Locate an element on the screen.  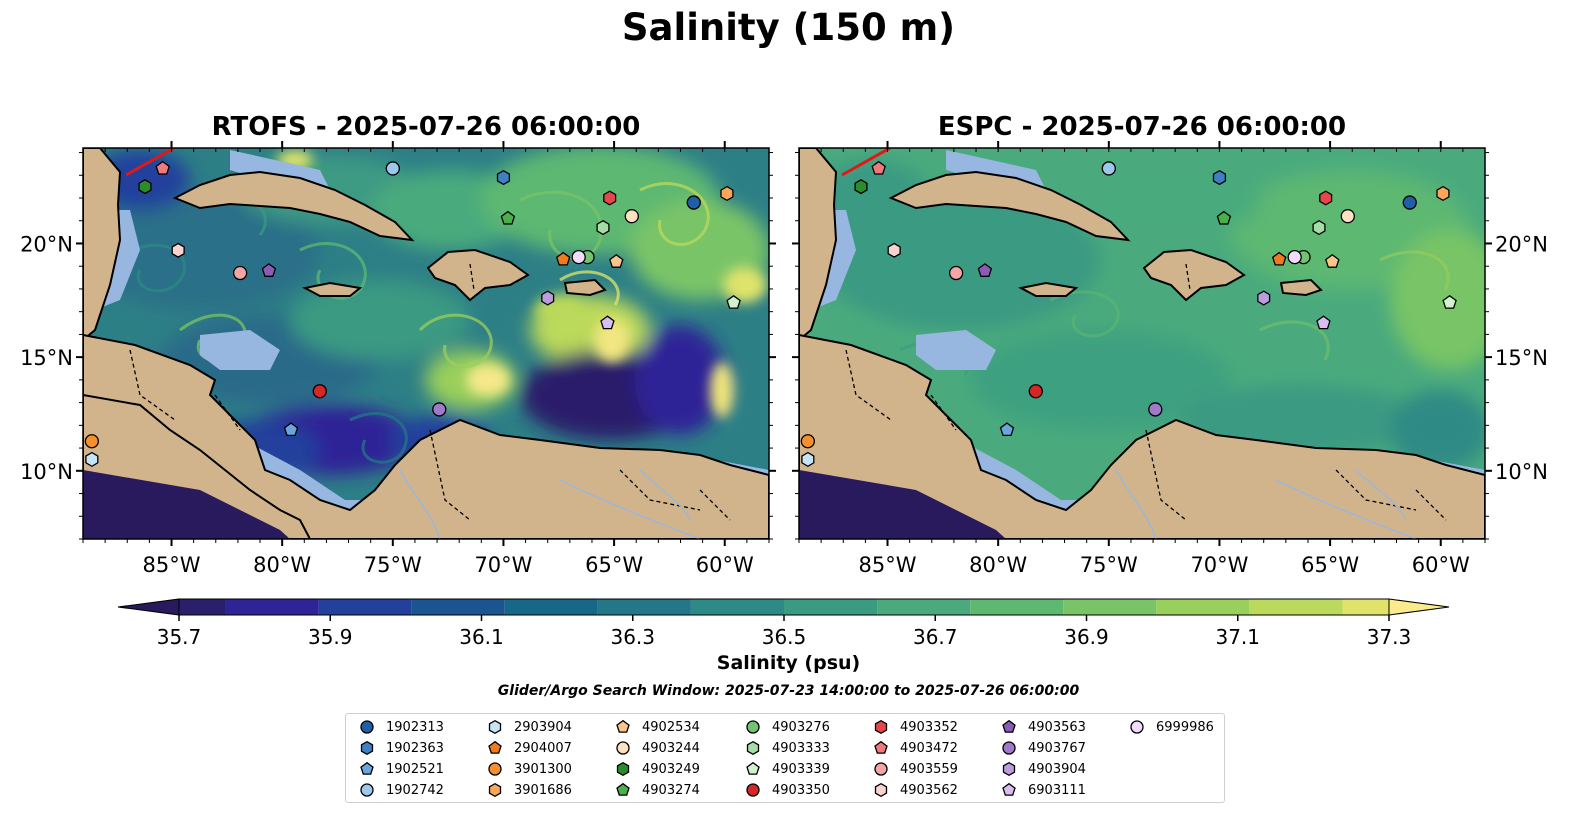
legend-item-4903350: 4903350 is located at coordinates (787, 790).